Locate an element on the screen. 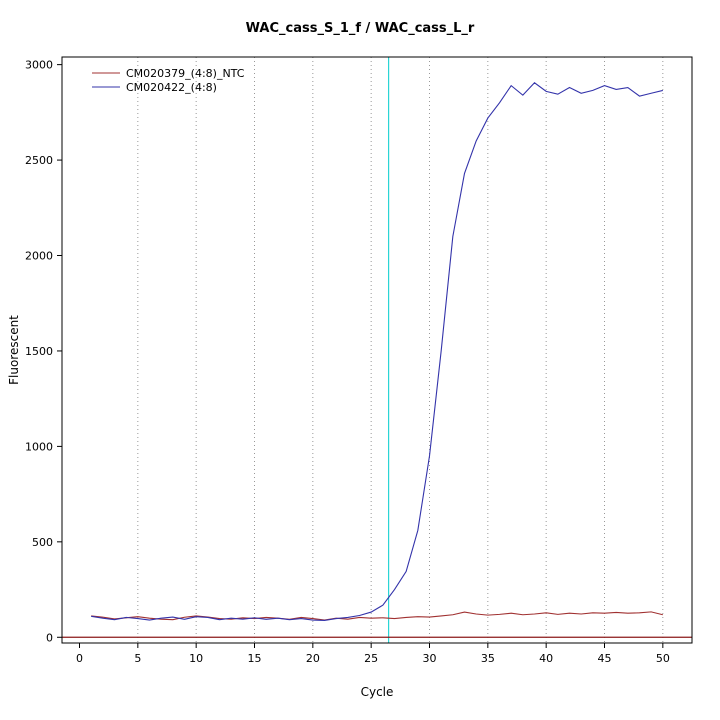 The width and height of the screenshot is (720, 720). x-tick-label: 10 is located at coordinates (196, 658).